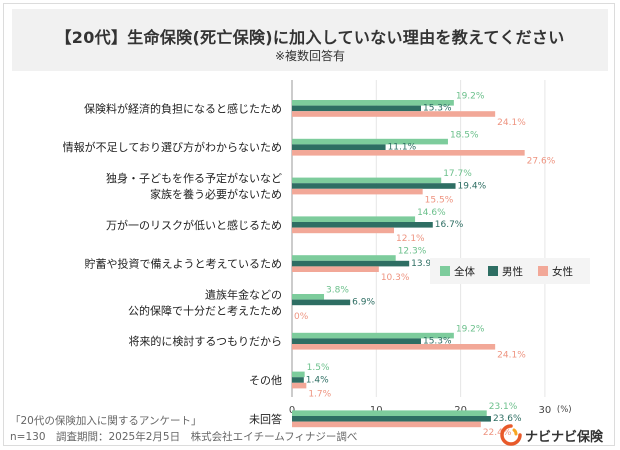  Describe the element at coordinates (431, 213) in the screenshot. I see `value-label: 14.6%` at that location.